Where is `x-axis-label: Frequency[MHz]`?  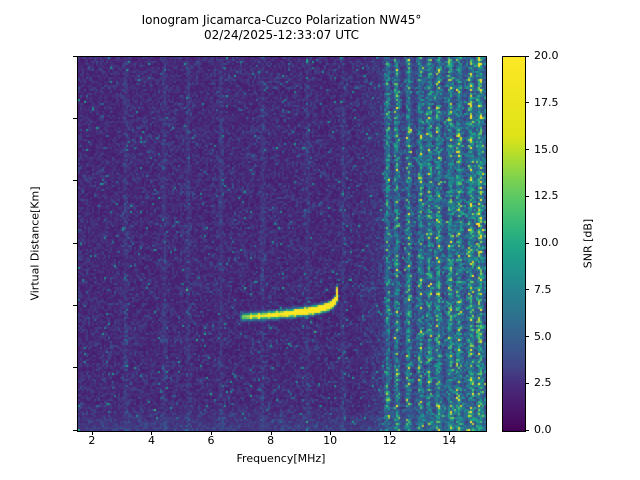 x-axis-label: Frequency[MHz] is located at coordinates (281, 458).